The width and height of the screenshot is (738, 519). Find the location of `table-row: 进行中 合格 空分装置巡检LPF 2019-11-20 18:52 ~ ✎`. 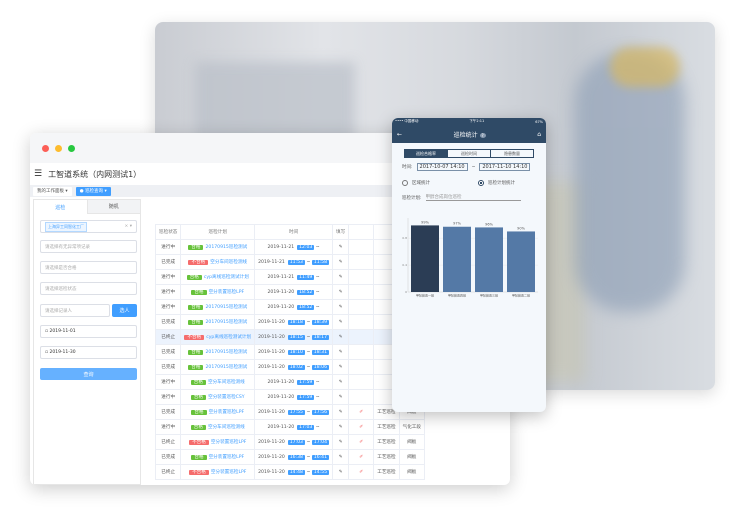

table-row: 进行中 合格 空分装置巡检LPF 2019-11-20 18:52 ~ ✎ is located at coordinates (290, 292).